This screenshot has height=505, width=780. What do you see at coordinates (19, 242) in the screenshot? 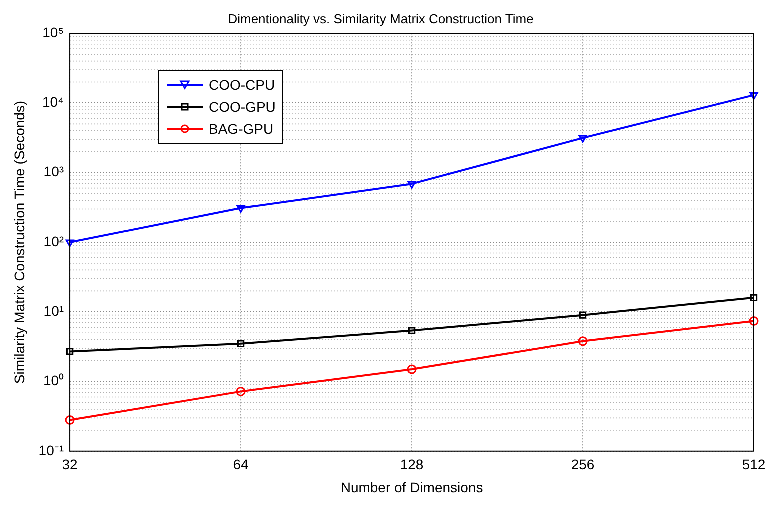
I see `y-axis-title: Similarity Matrix Construction Time (Seconds)` at bounding box center [19, 242].